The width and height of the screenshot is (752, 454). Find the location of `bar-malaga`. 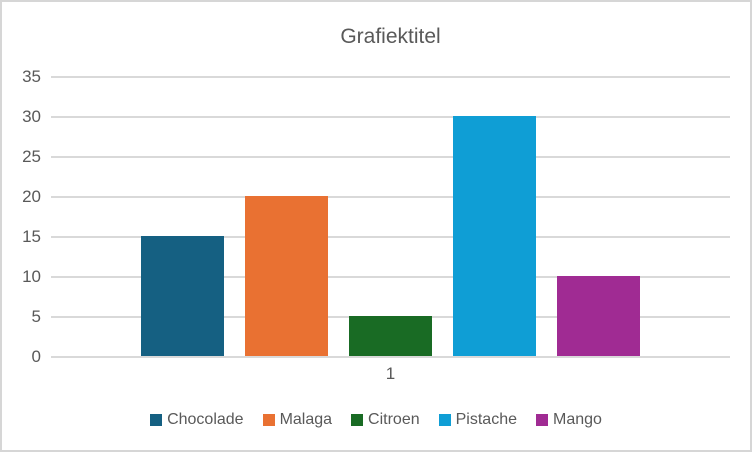

bar-malaga is located at coordinates (286, 276).